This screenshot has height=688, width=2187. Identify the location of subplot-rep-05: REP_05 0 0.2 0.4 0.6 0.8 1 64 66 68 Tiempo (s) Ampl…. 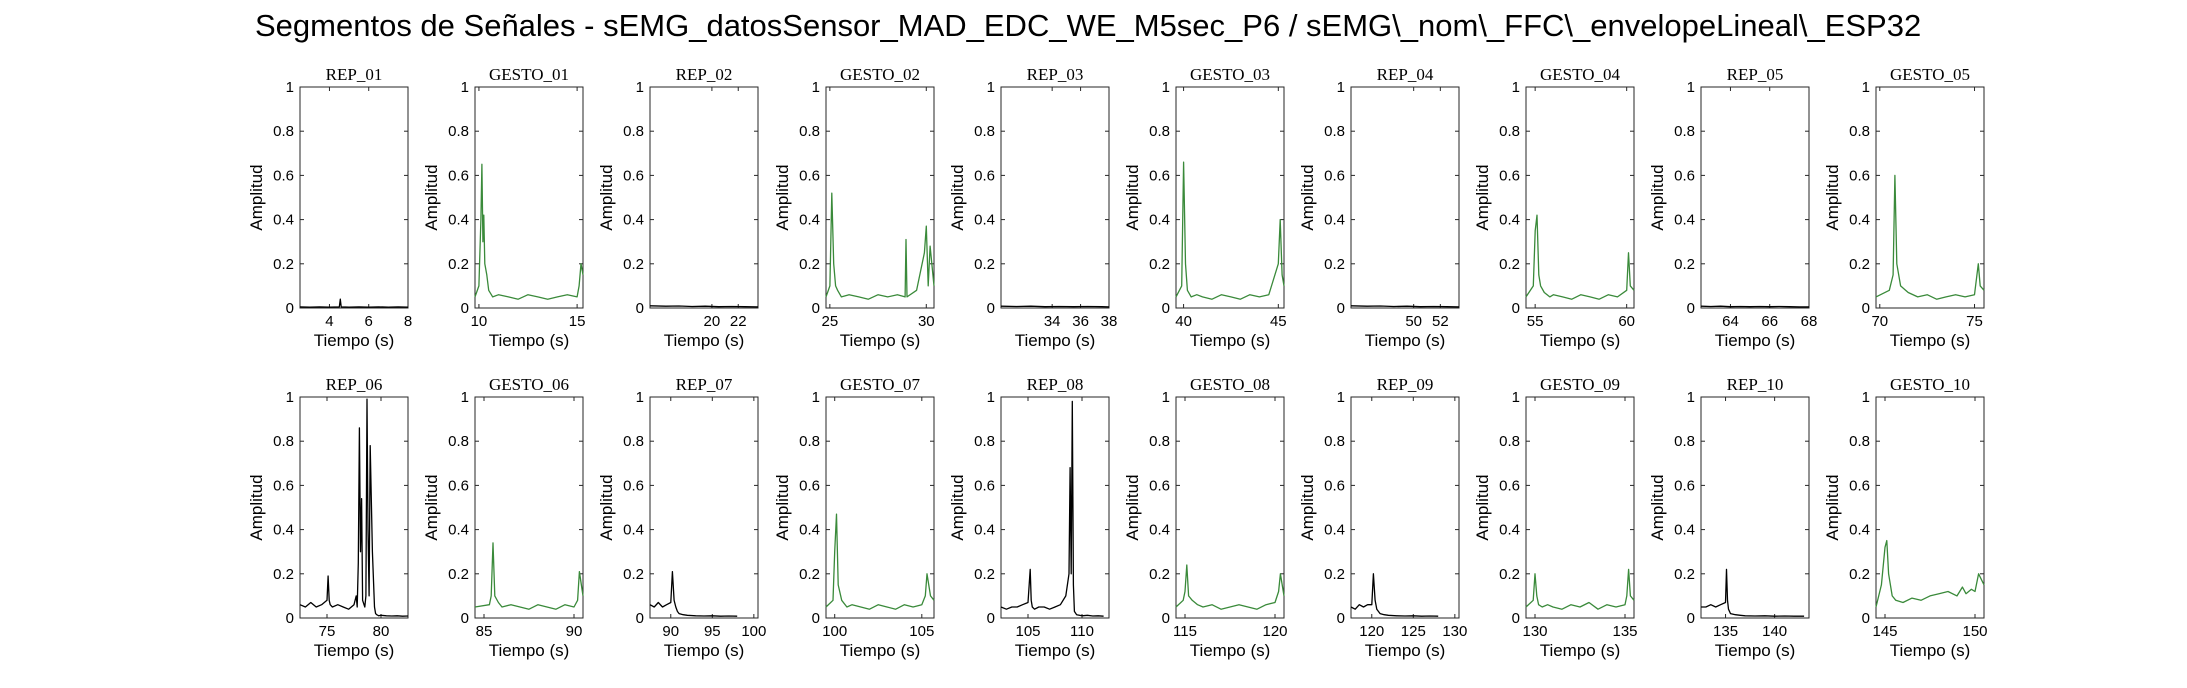
(1732, 207).